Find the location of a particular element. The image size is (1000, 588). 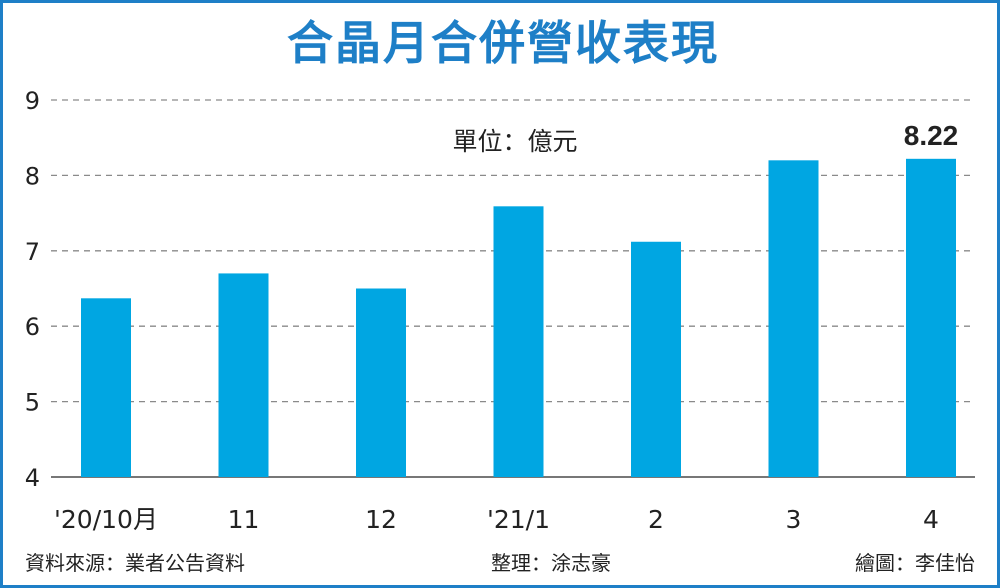

x-category-label: 11 is located at coordinates (244, 519).